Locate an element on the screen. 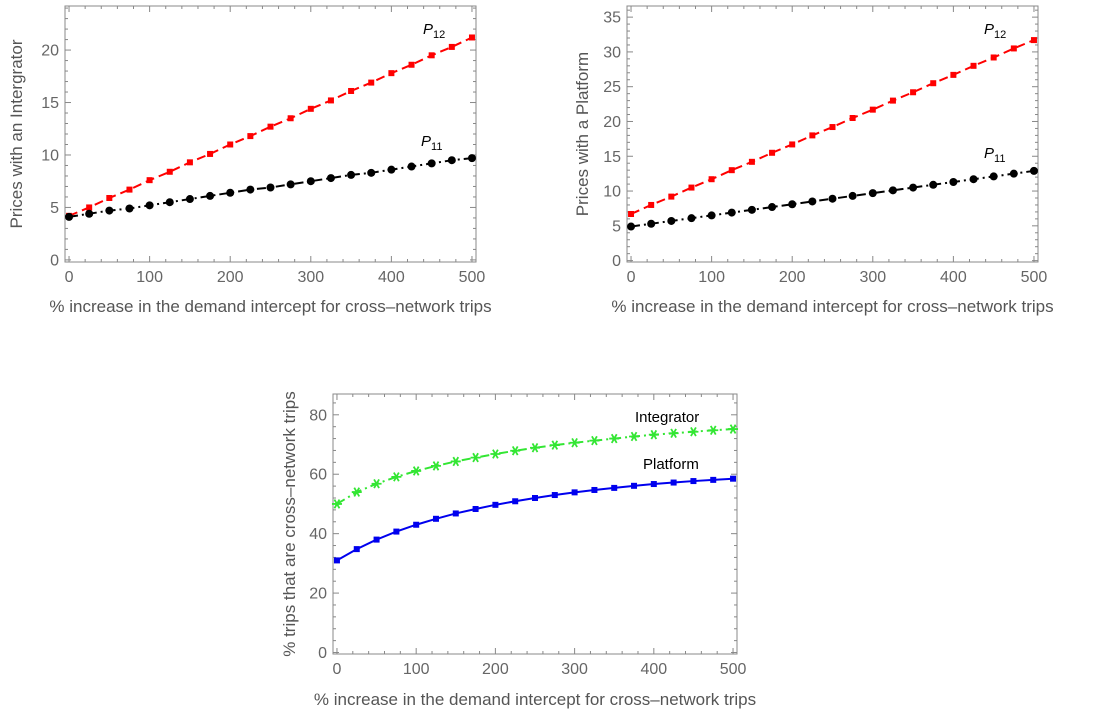 The width and height of the screenshot is (1099, 714). y-tick-label: 25 is located at coordinates (612, 87).